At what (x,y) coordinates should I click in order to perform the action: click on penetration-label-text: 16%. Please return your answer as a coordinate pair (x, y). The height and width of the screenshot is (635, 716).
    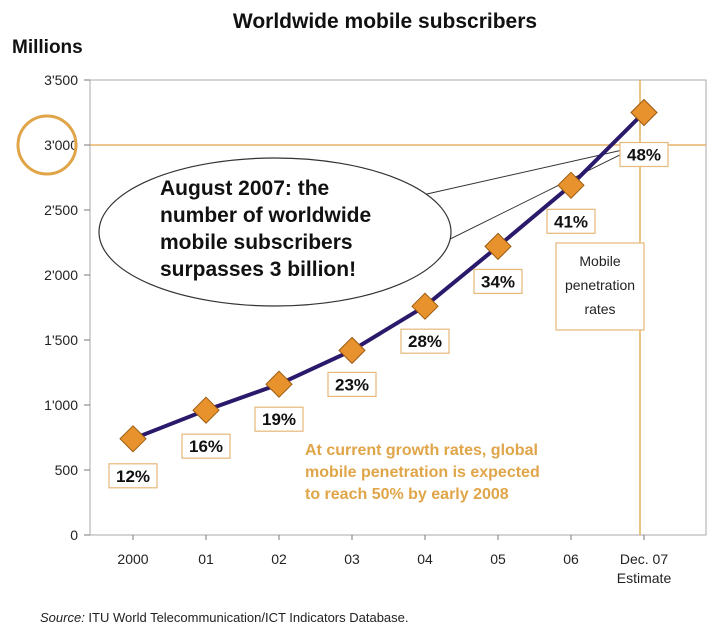
    Looking at the image, I should click on (206, 446).